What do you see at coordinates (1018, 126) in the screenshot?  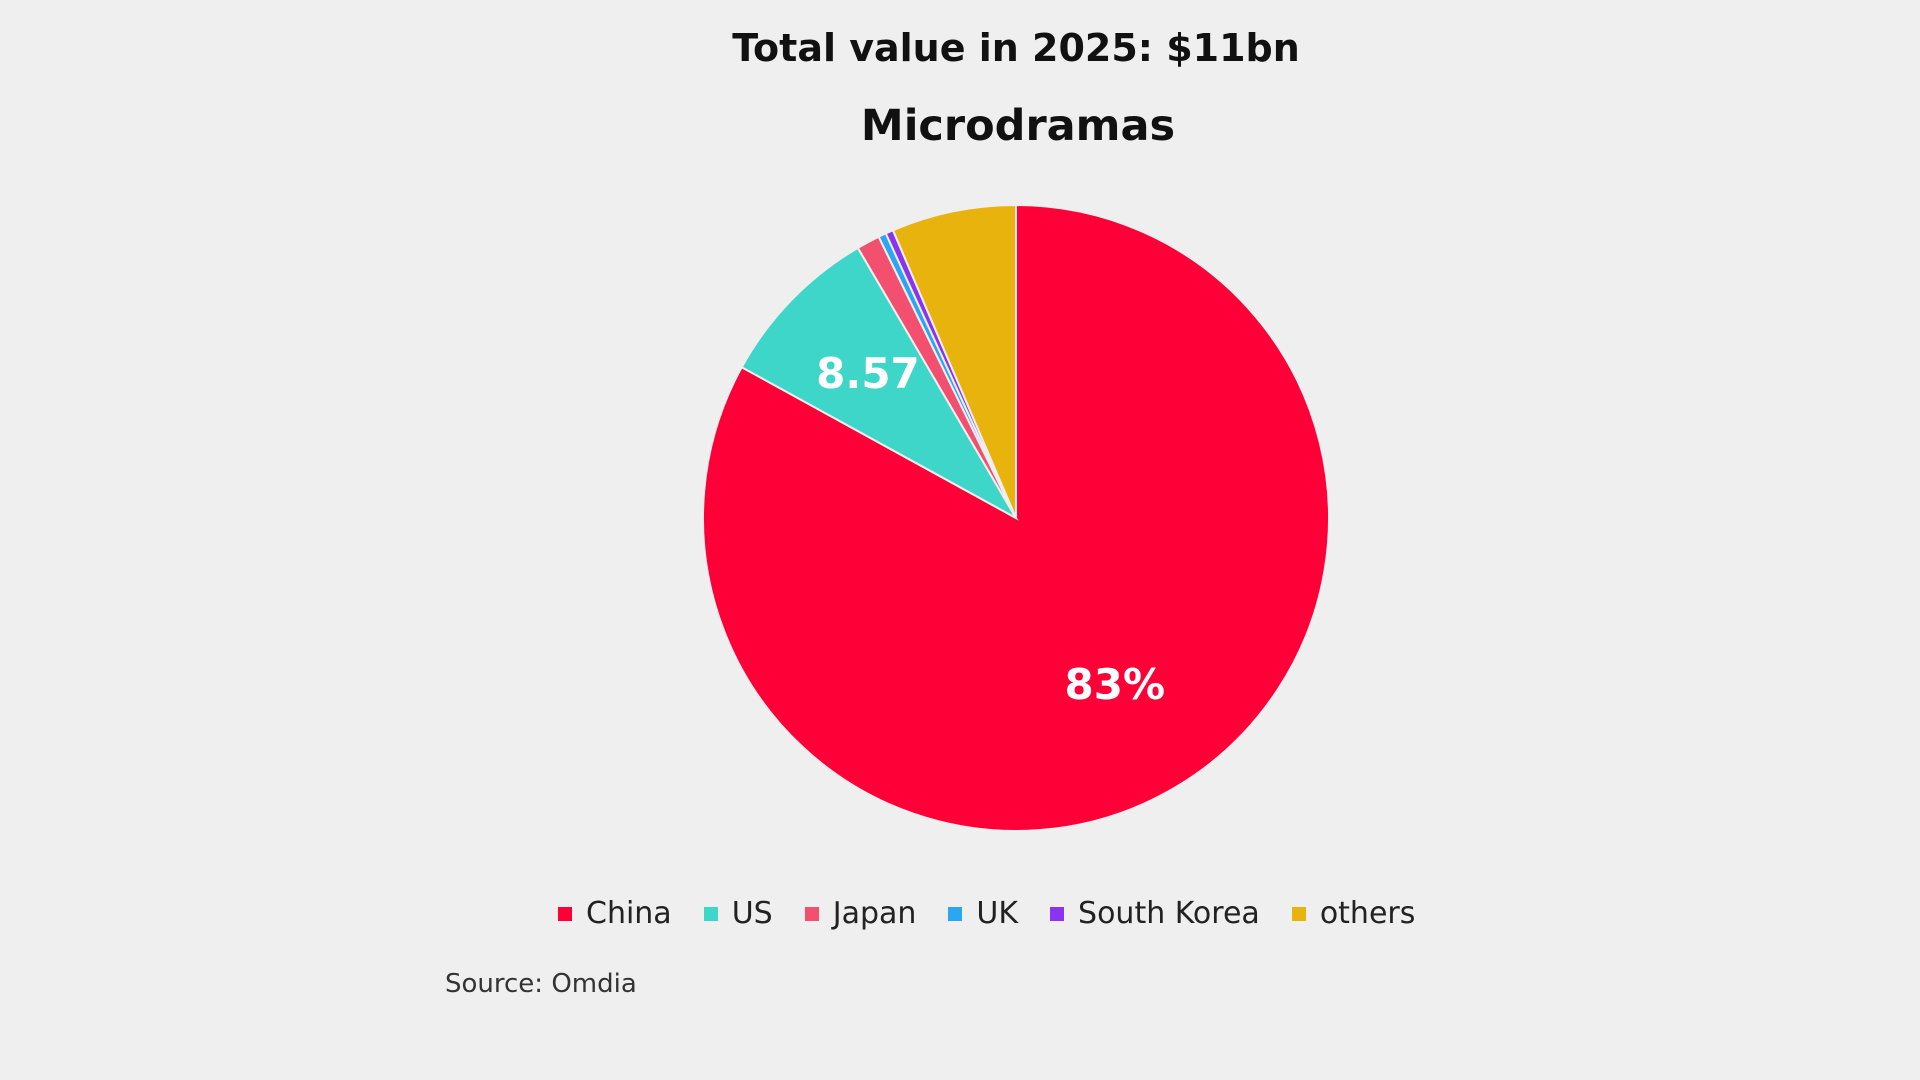 I see `chart-subtitle: Microdramas` at bounding box center [1018, 126].